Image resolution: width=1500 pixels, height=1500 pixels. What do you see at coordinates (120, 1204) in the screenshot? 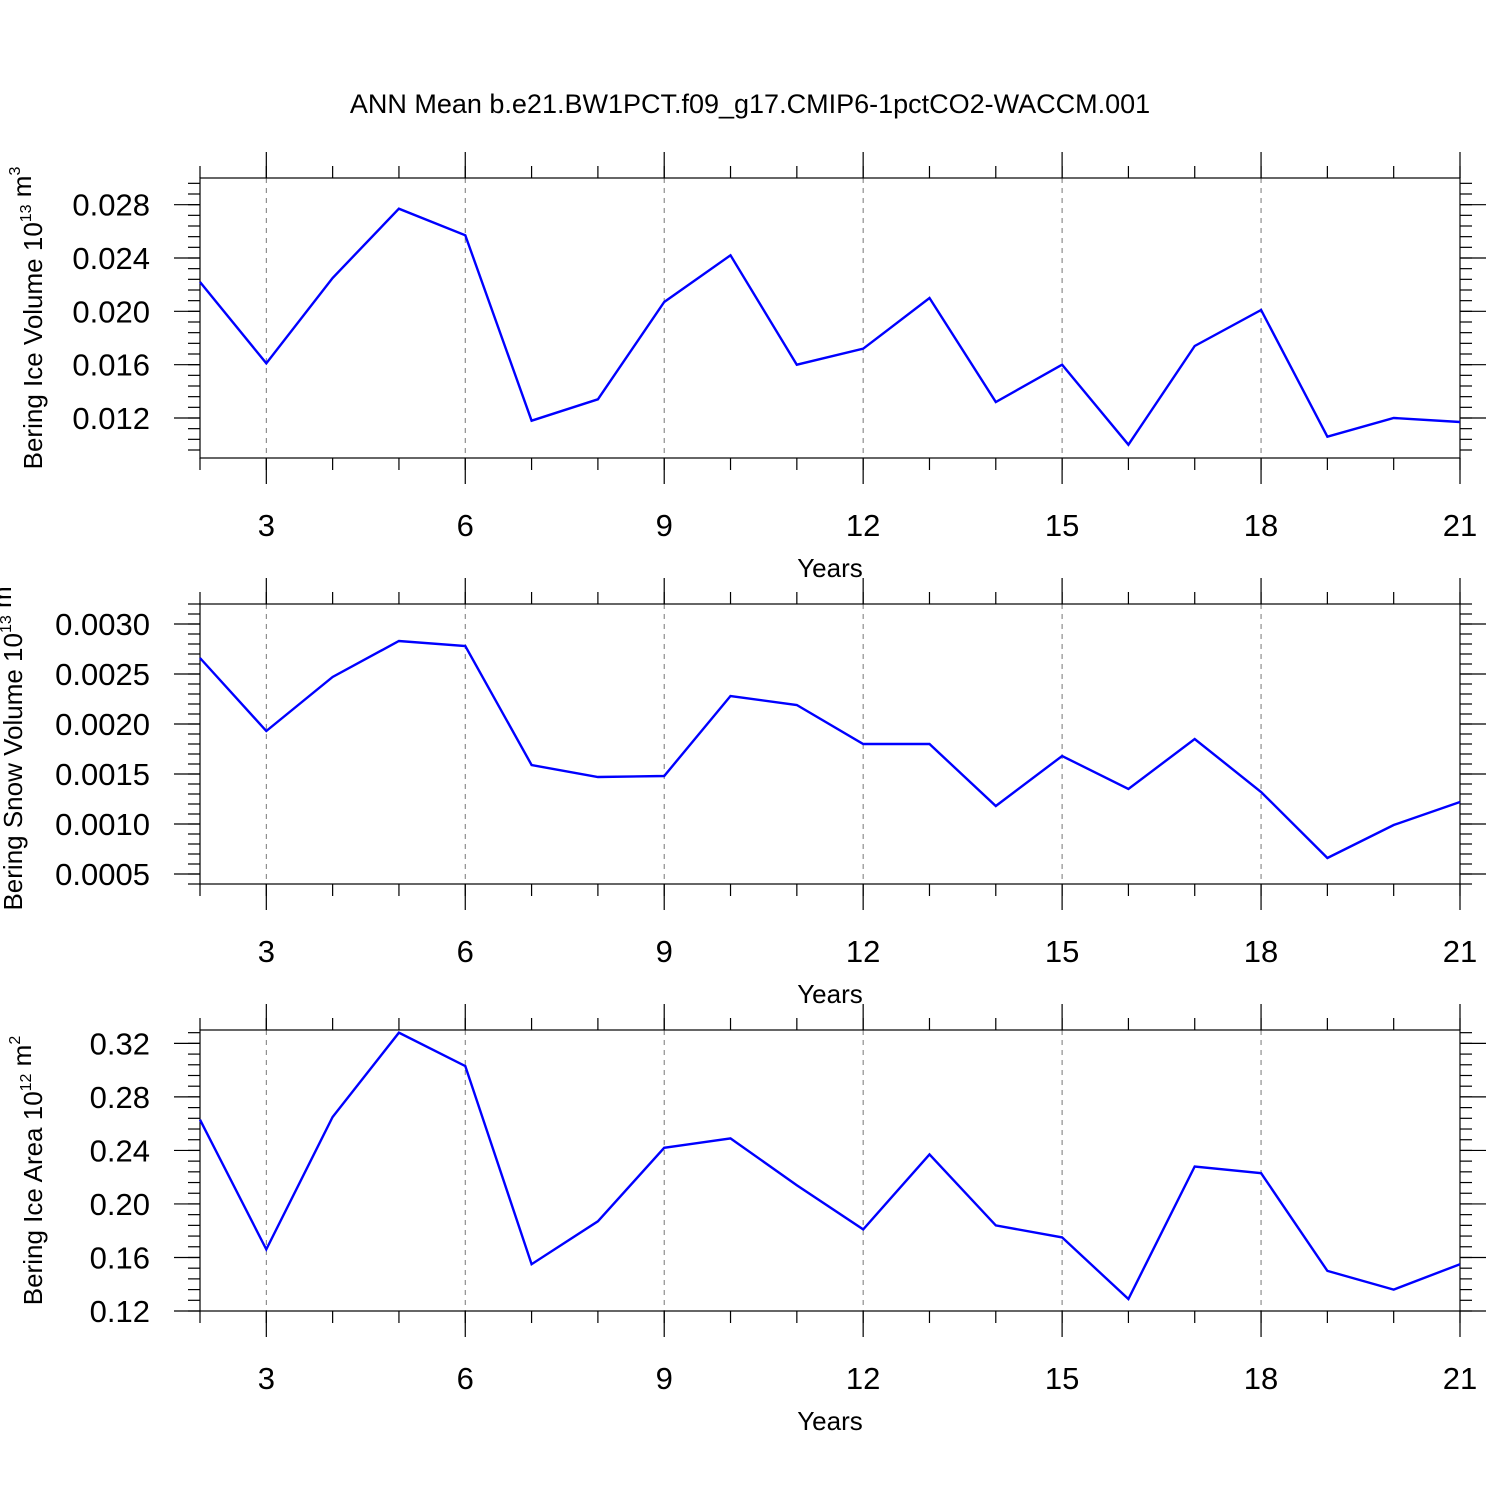
I see `y-tick-label: 0.20` at bounding box center [120, 1204].